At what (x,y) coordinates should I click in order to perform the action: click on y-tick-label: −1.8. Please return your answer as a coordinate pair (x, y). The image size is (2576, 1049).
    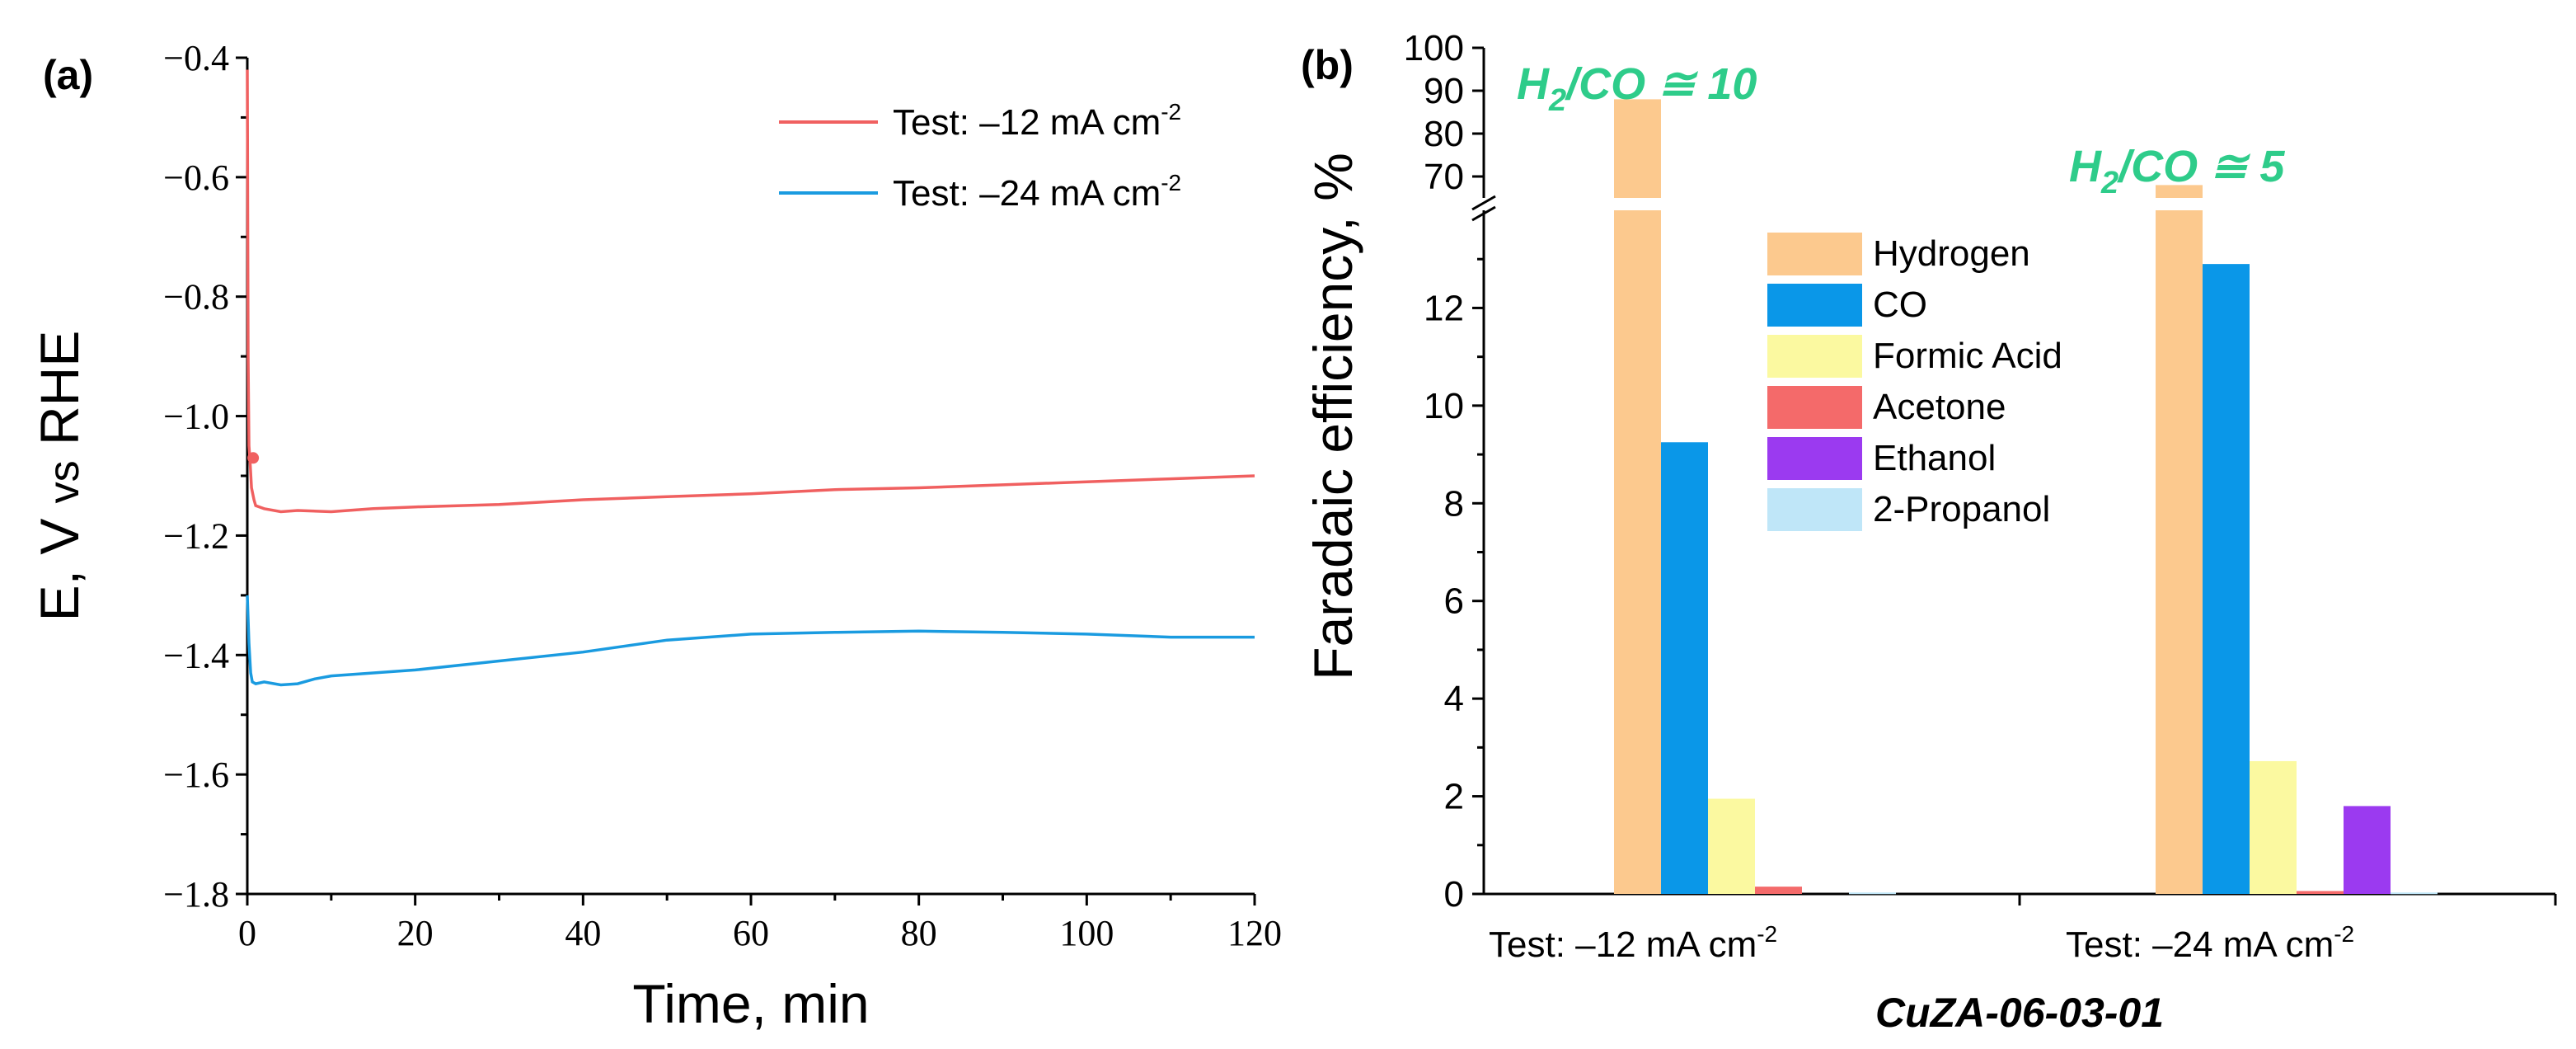
    Looking at the image, I should click on (196, 894).